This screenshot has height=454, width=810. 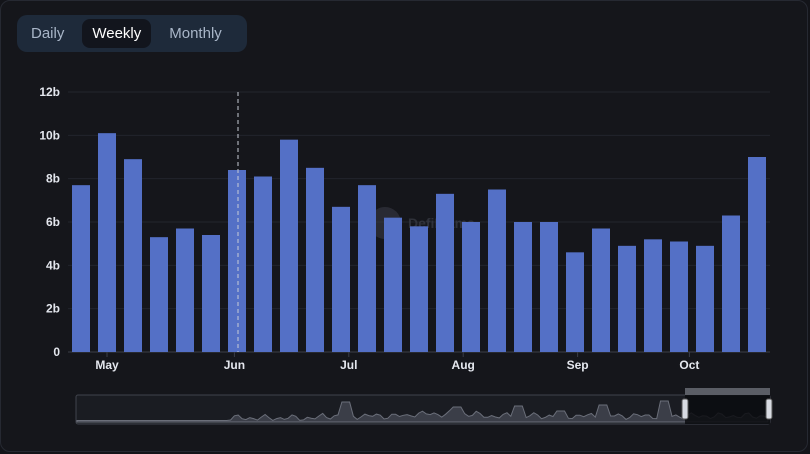 What do you see at coordinates (49, 135) in the screenshot?
I see `y-tick-label: 10b` at bounding box center [49, 135].